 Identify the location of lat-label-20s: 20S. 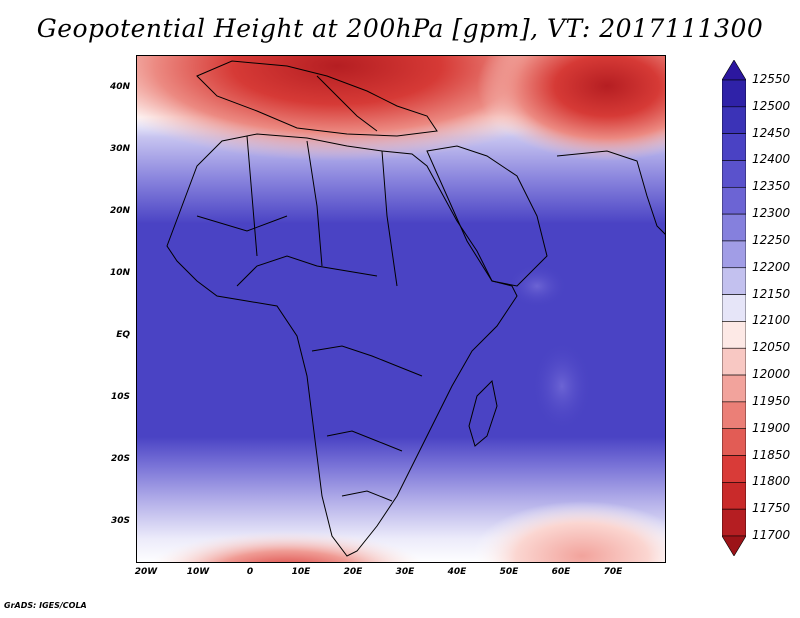
(120, 459).